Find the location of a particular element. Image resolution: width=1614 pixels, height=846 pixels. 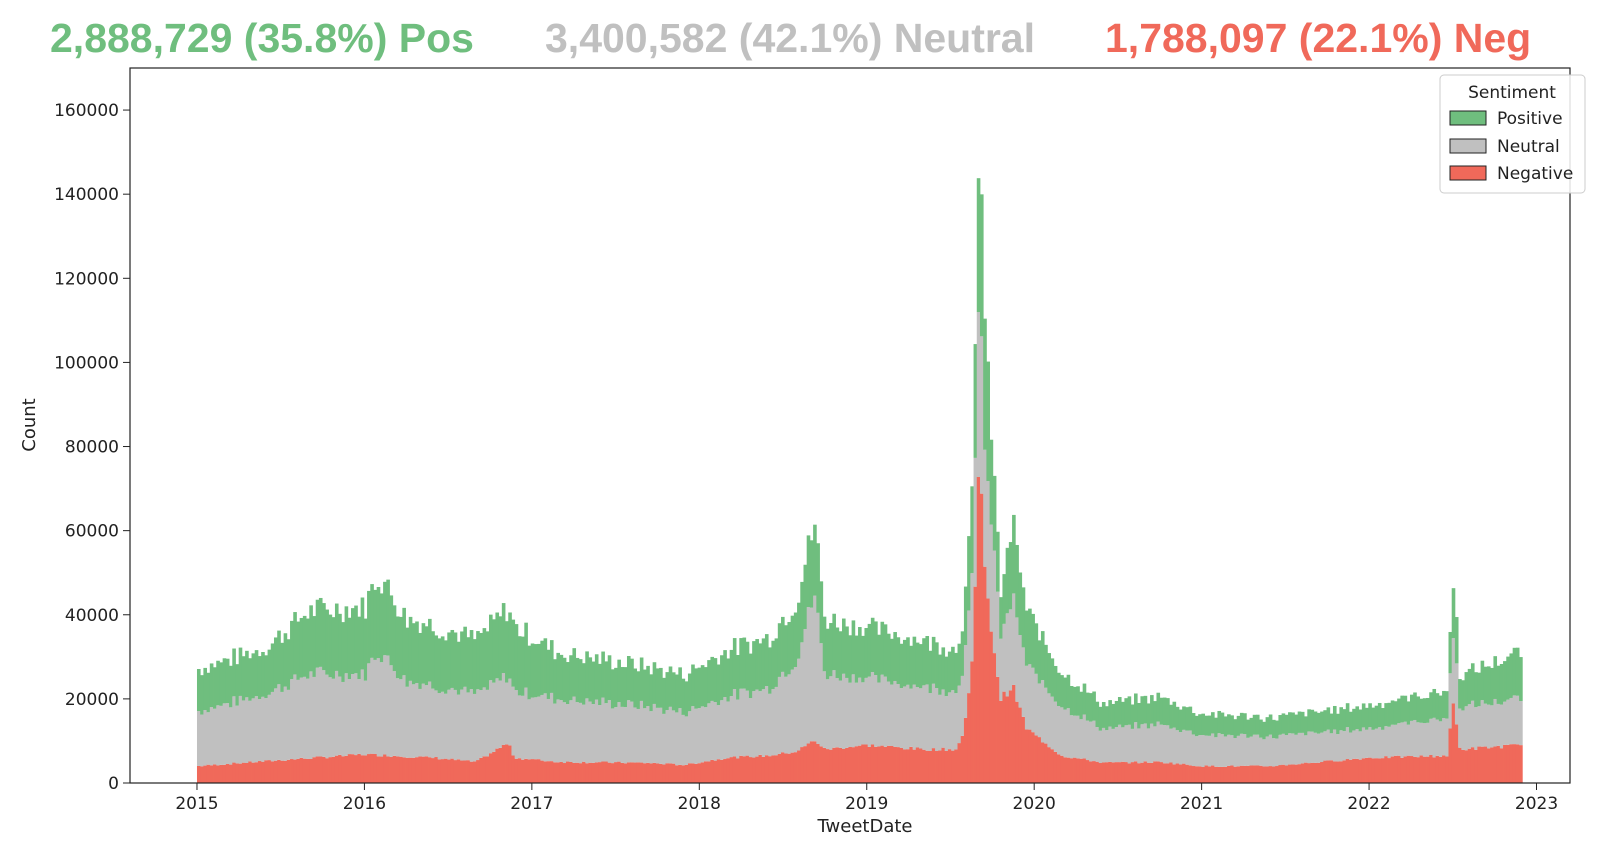

x-tick-label-2017: 2017 is located at coordinates (531, 804).